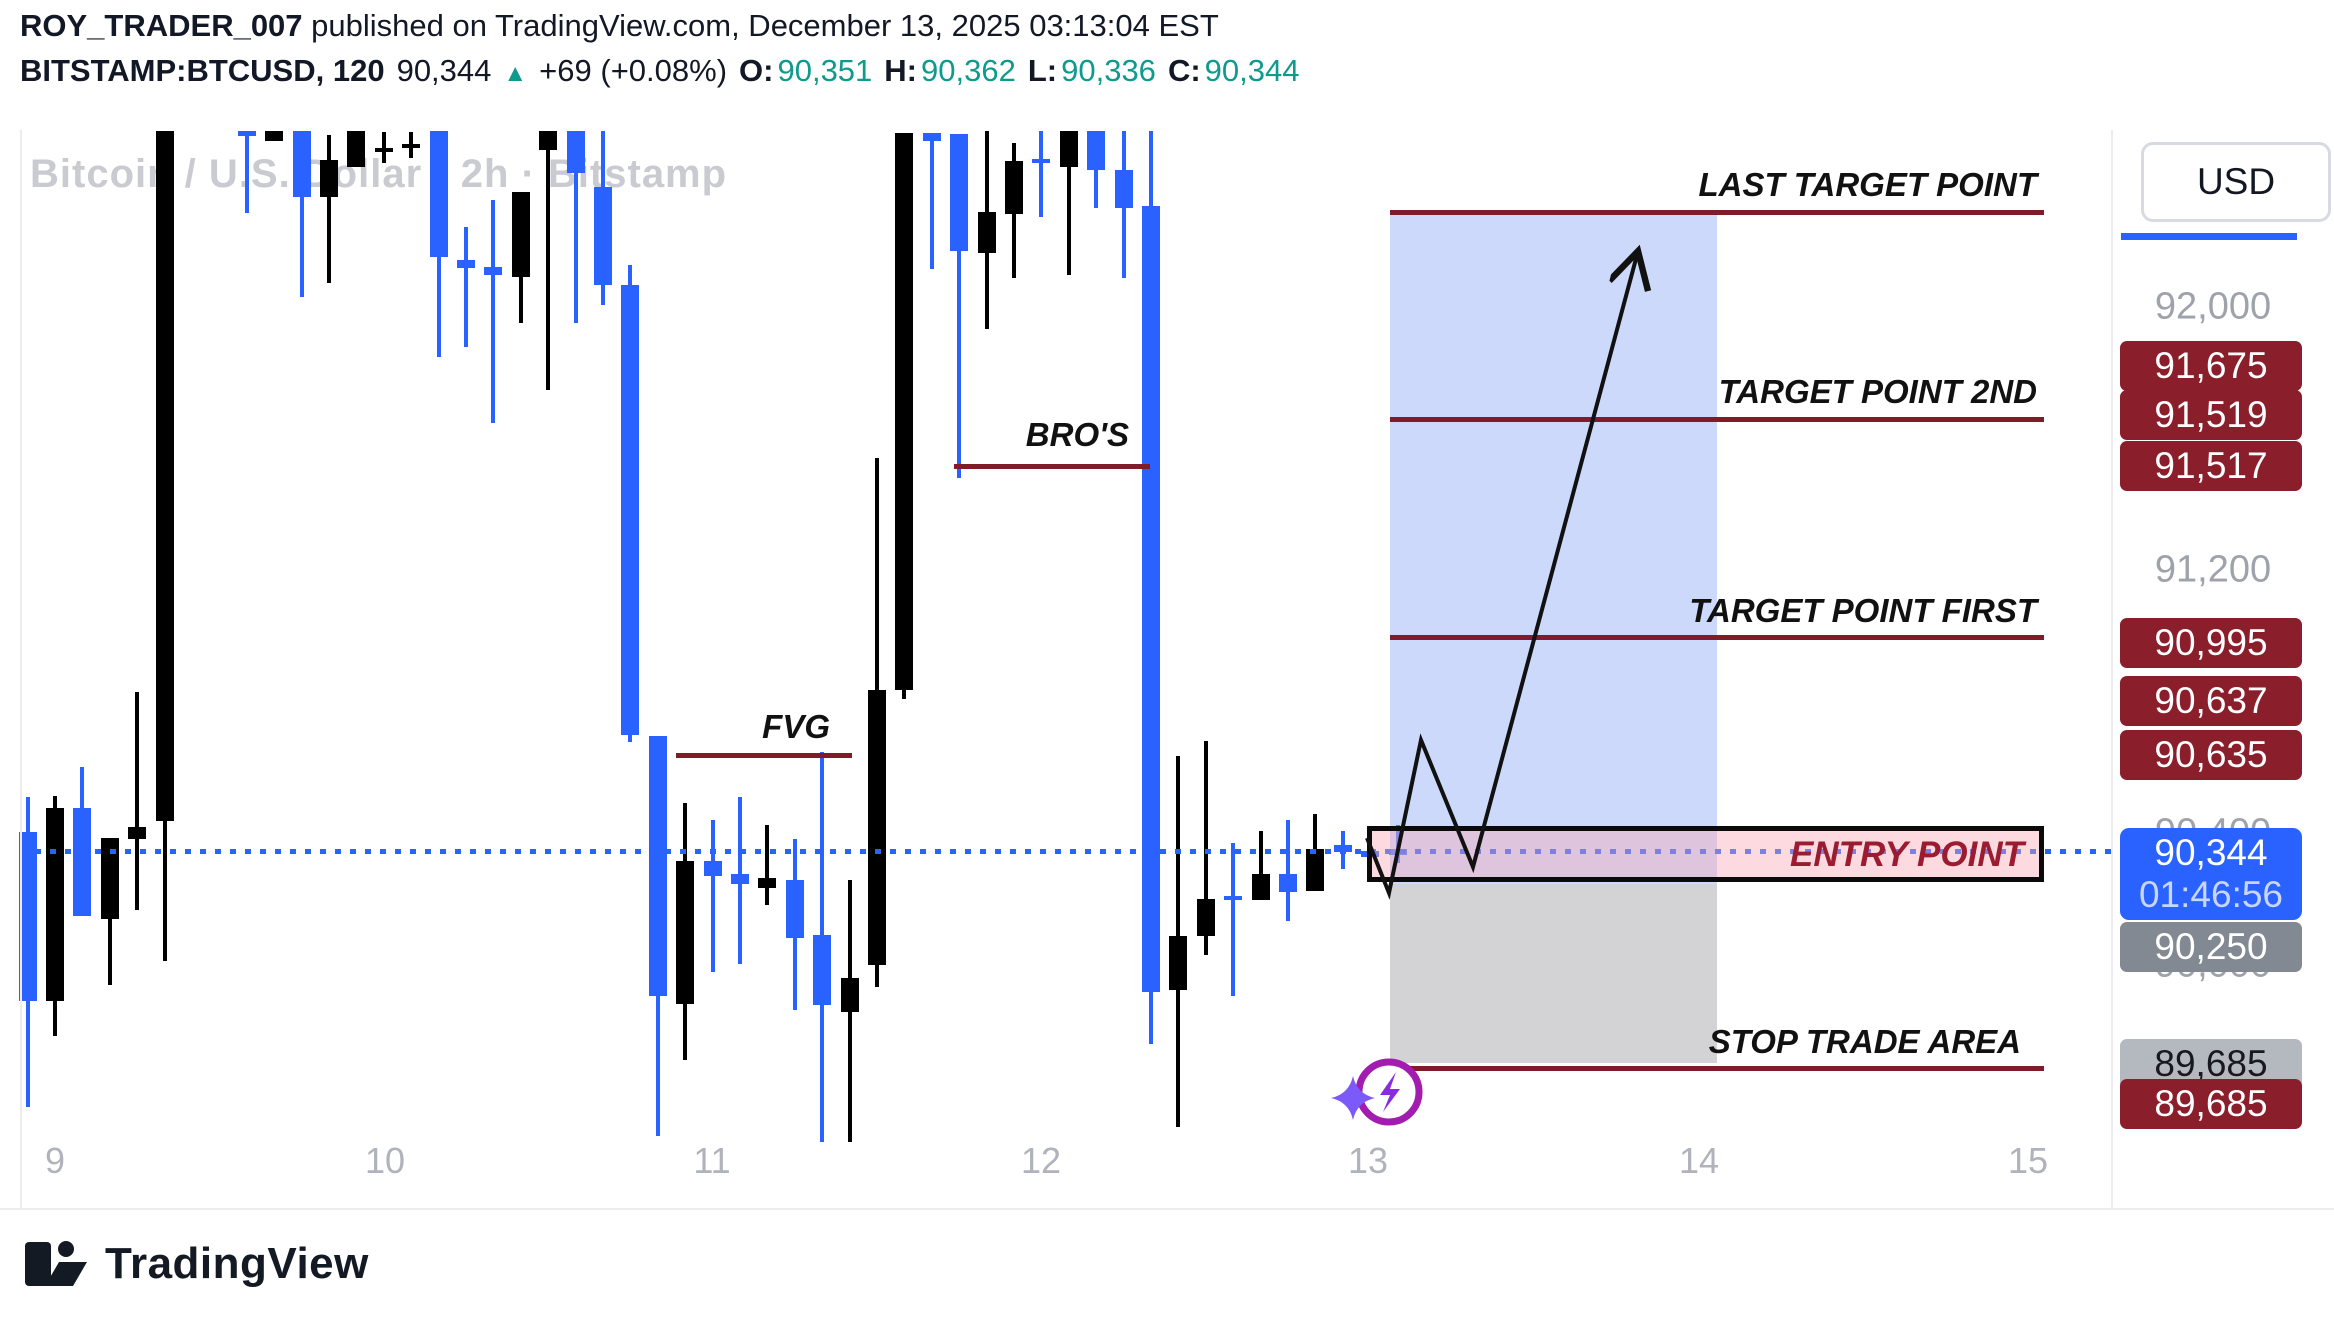  I want to click on symbol-title: BITSTAMP:BTCUSD, 120, so click(202, 70).